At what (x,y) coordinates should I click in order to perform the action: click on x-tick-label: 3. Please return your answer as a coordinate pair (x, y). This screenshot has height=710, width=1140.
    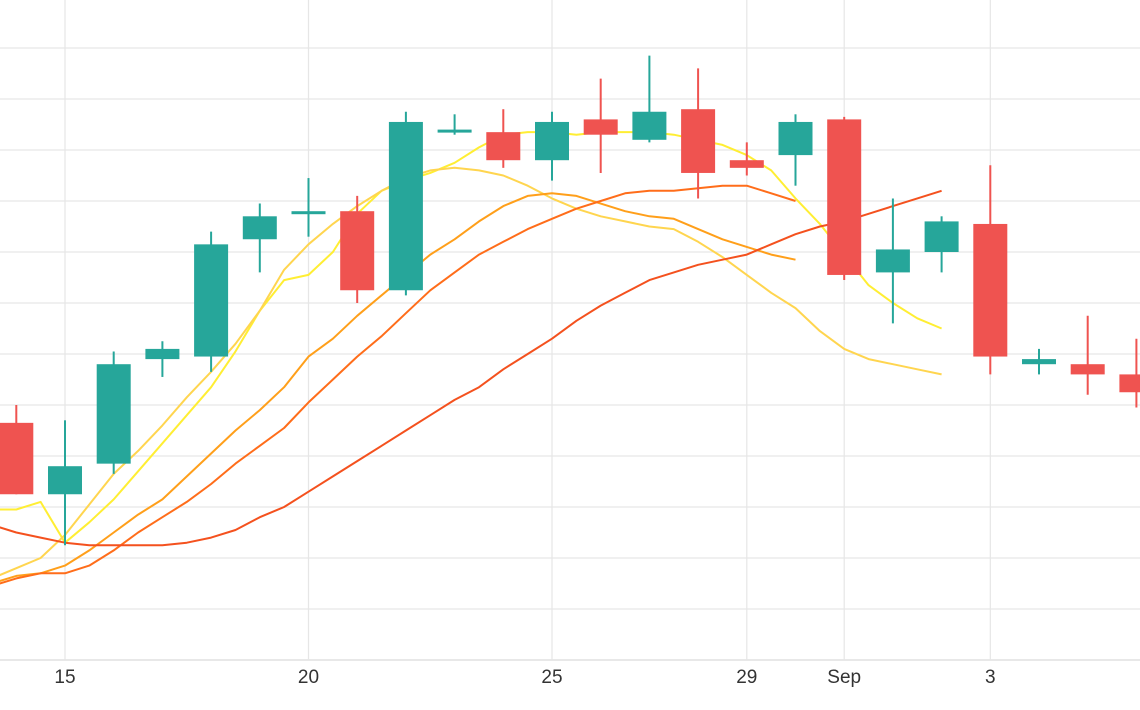
    Looking at the image, I should click on (990, 677).